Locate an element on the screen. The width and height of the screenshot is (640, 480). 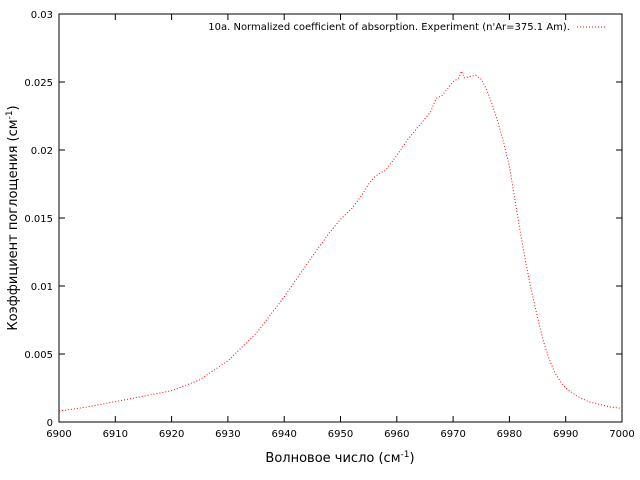
x-tick-label: 6980 is located at coordinates (509, 434).